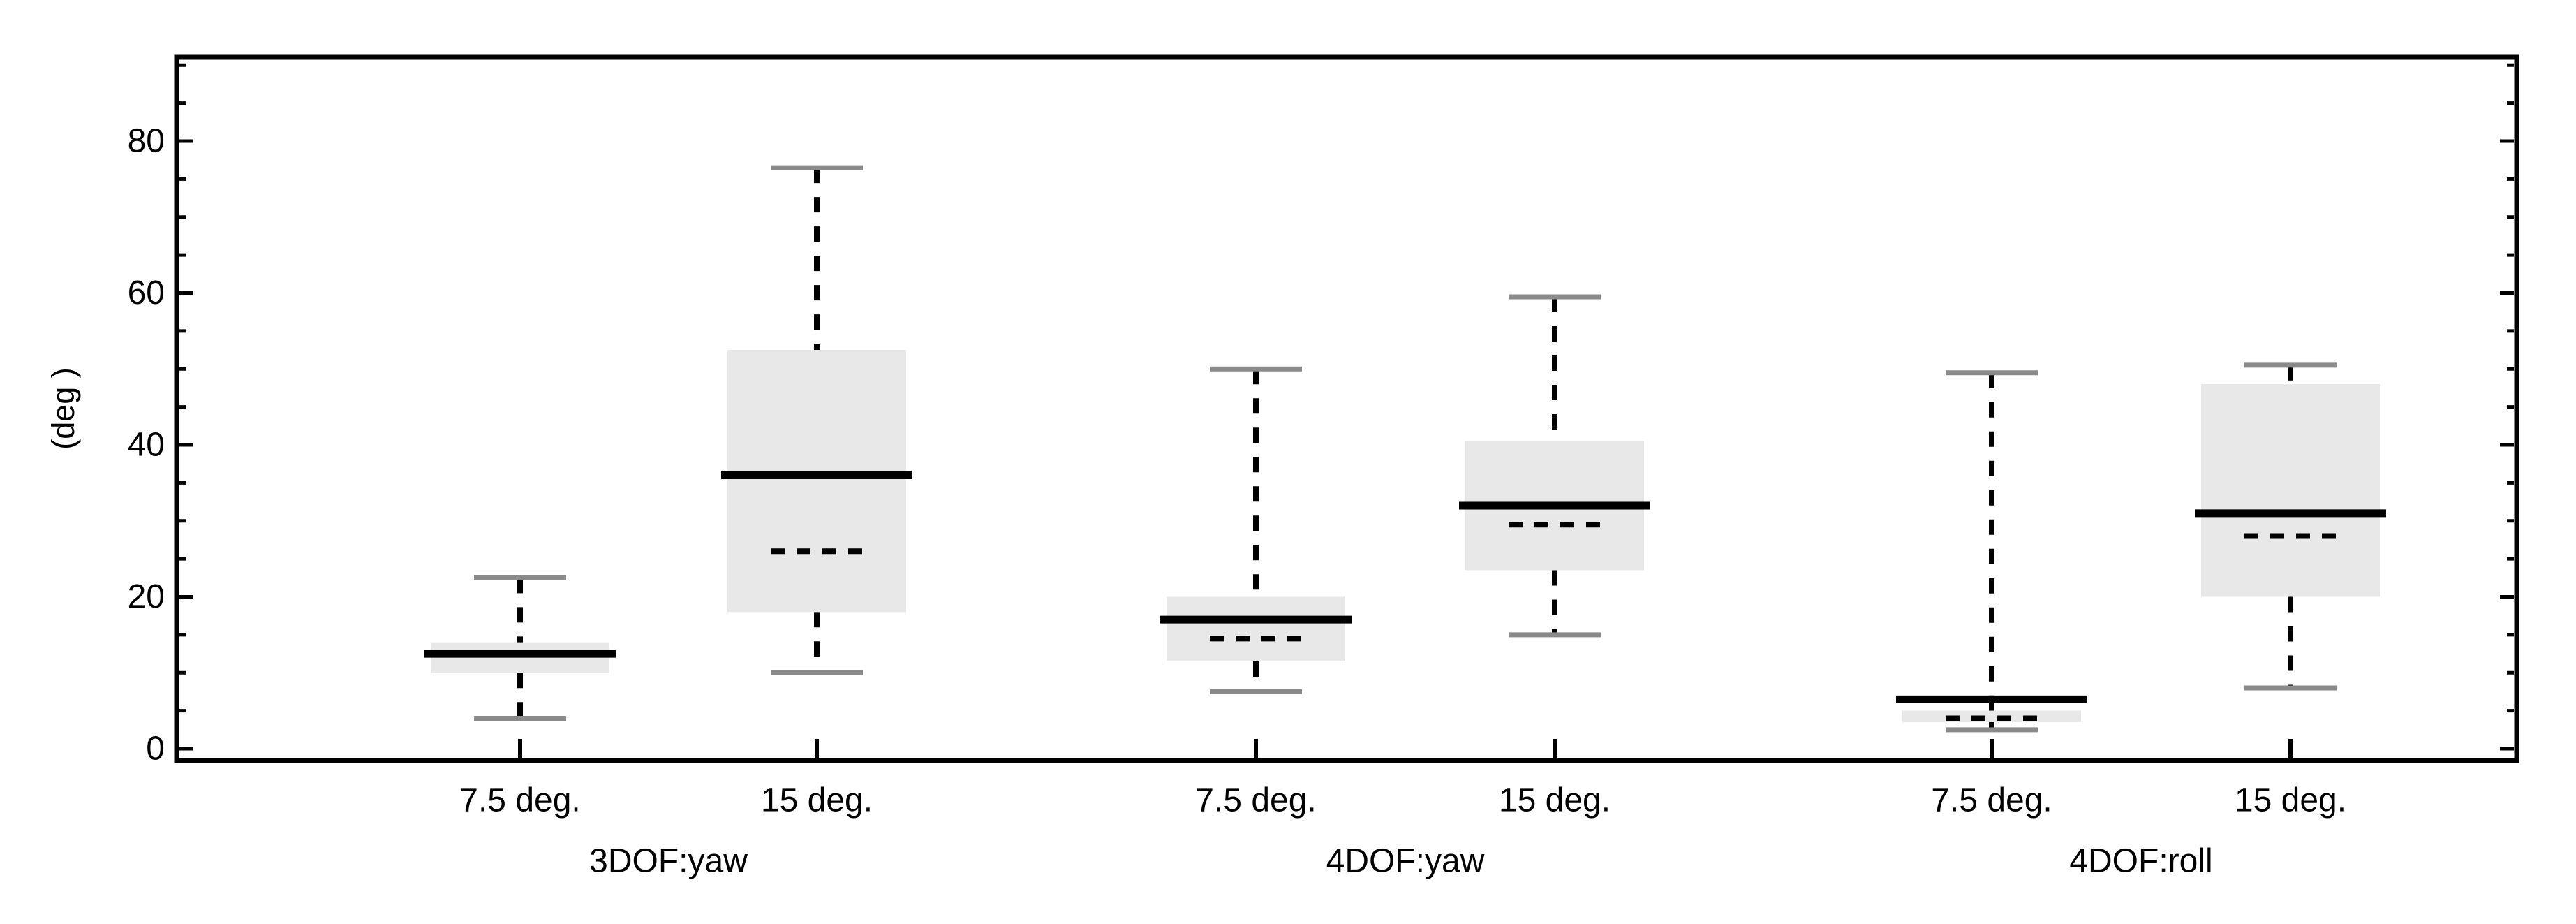 This screenshot has width=2576, height=924. I want to click on y-tick-label: 80, so click(146, 141).